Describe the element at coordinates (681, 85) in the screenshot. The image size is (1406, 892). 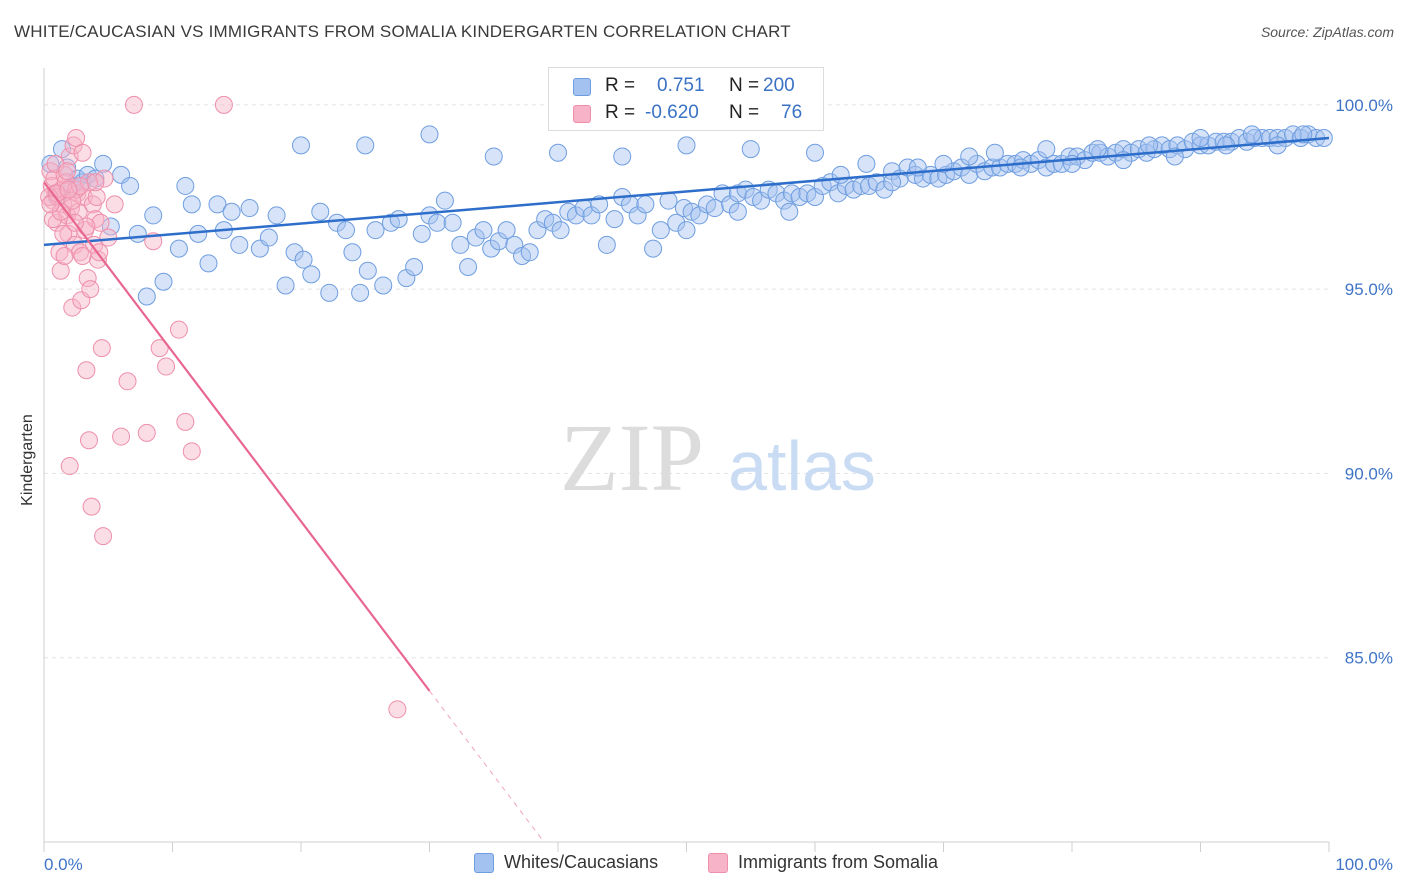
I see `legend-r-value-whites: 0.751` at that location.